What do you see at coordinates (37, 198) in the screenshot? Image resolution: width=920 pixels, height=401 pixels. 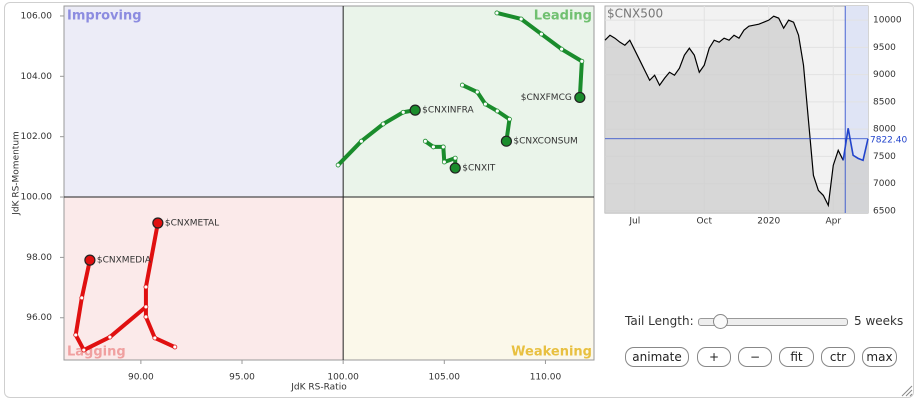 I see `y-tick-label: 100.00` at bounding box center [37, 198].